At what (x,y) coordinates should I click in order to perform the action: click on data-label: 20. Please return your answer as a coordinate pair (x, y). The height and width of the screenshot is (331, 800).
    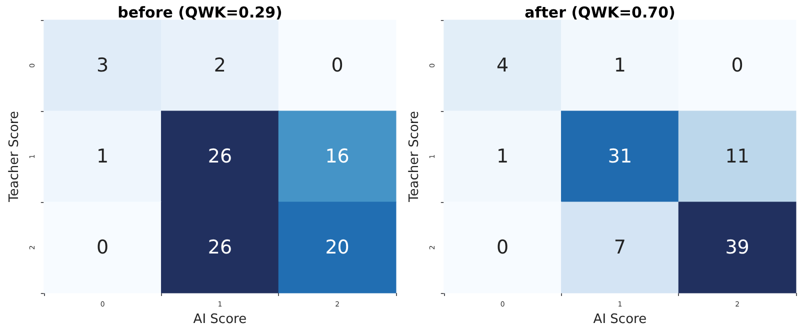
    Looking at the image, I should click on (337, 247).